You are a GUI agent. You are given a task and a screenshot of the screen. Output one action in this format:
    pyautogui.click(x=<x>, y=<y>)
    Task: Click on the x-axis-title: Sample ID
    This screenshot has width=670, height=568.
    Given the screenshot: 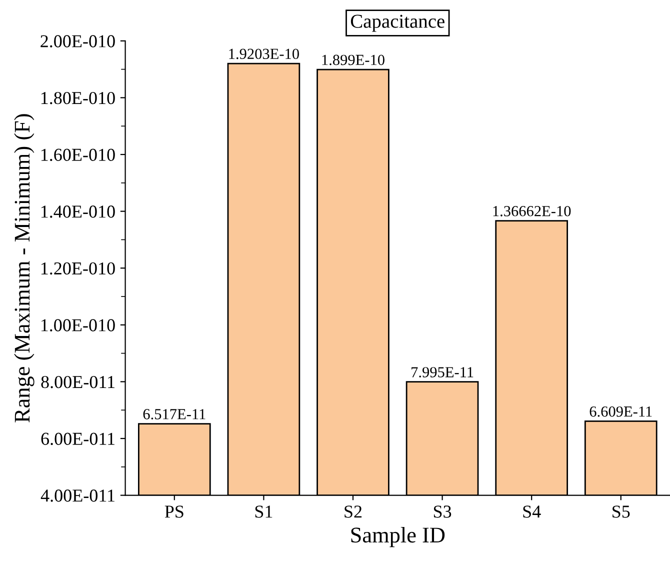 What is the action you would take?
    pyautogui.click(x=398, y=537)
    